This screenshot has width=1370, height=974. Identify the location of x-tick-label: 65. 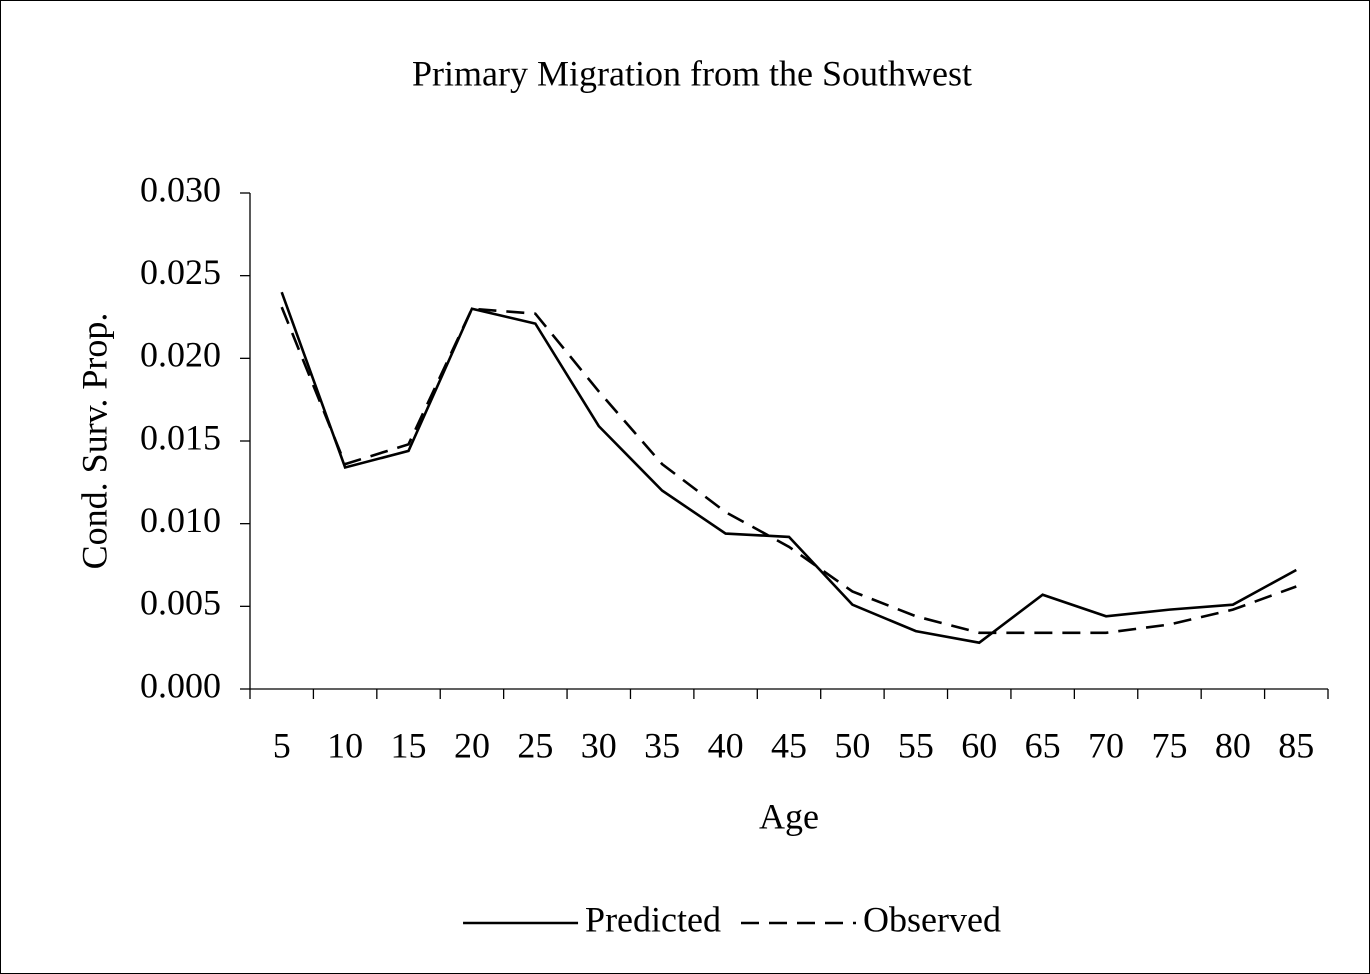
(1043, 745).